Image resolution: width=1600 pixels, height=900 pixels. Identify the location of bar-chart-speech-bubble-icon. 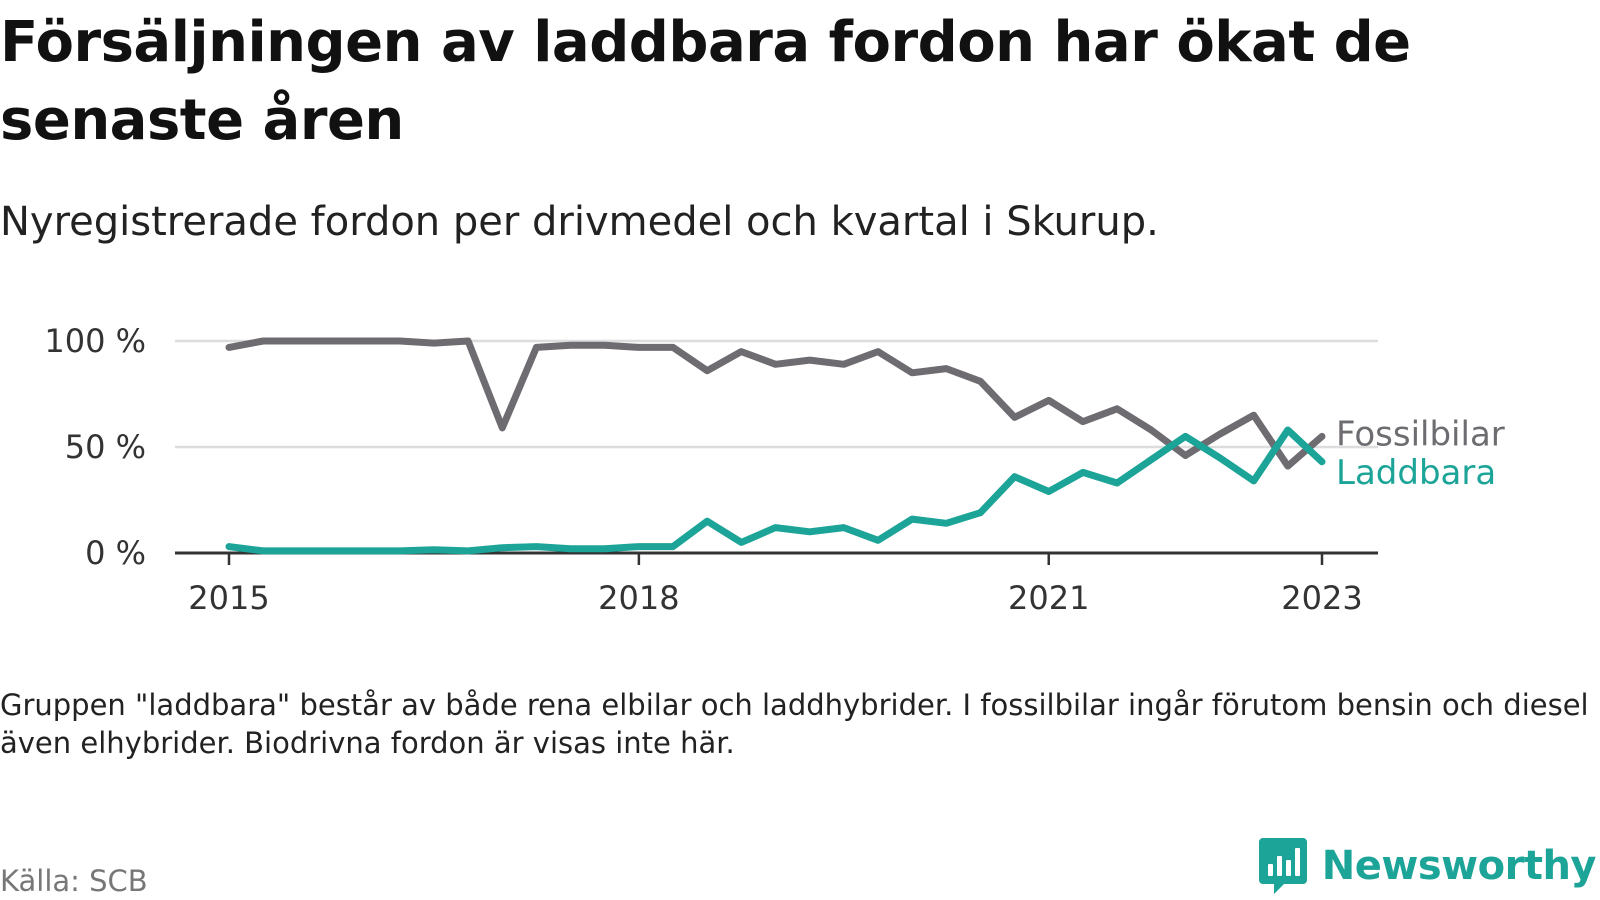
(1282, 866).